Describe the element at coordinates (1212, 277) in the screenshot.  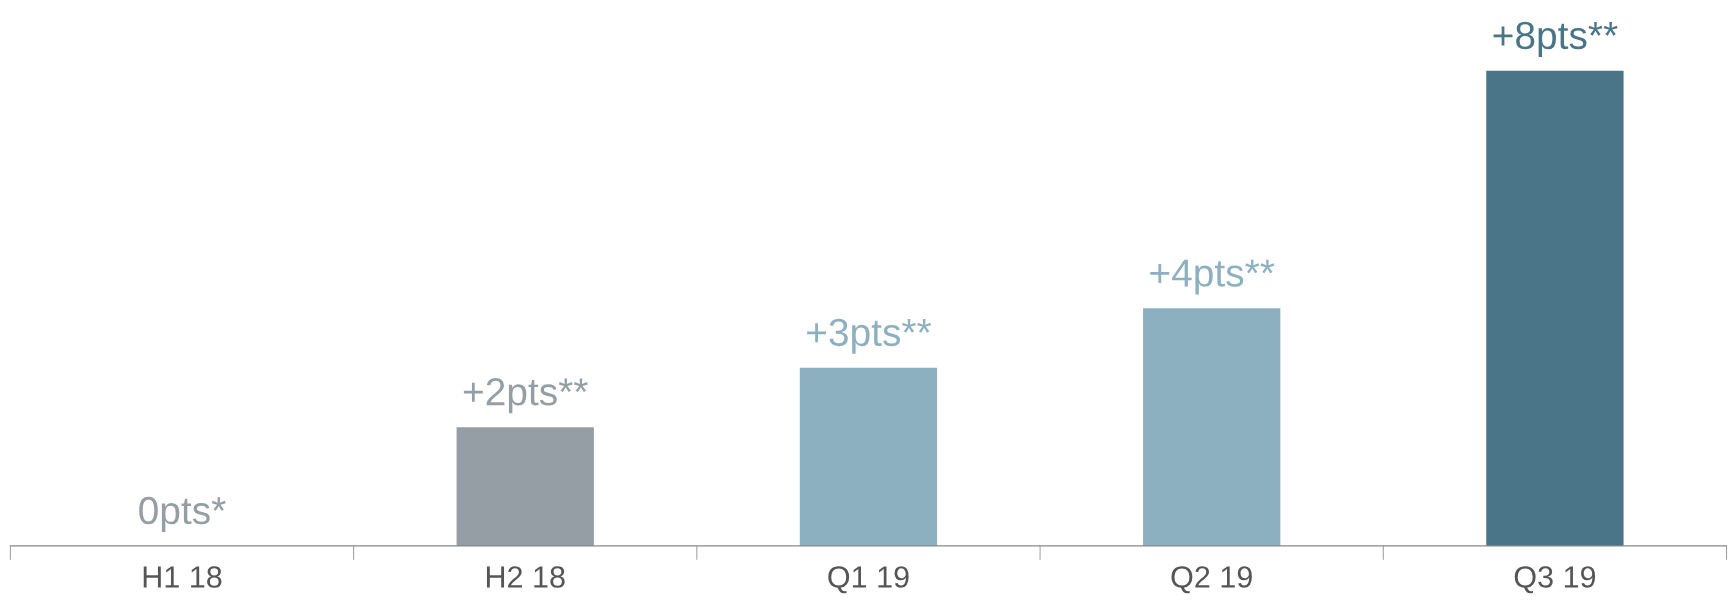
I see `data-label: +4pts**` at that location.